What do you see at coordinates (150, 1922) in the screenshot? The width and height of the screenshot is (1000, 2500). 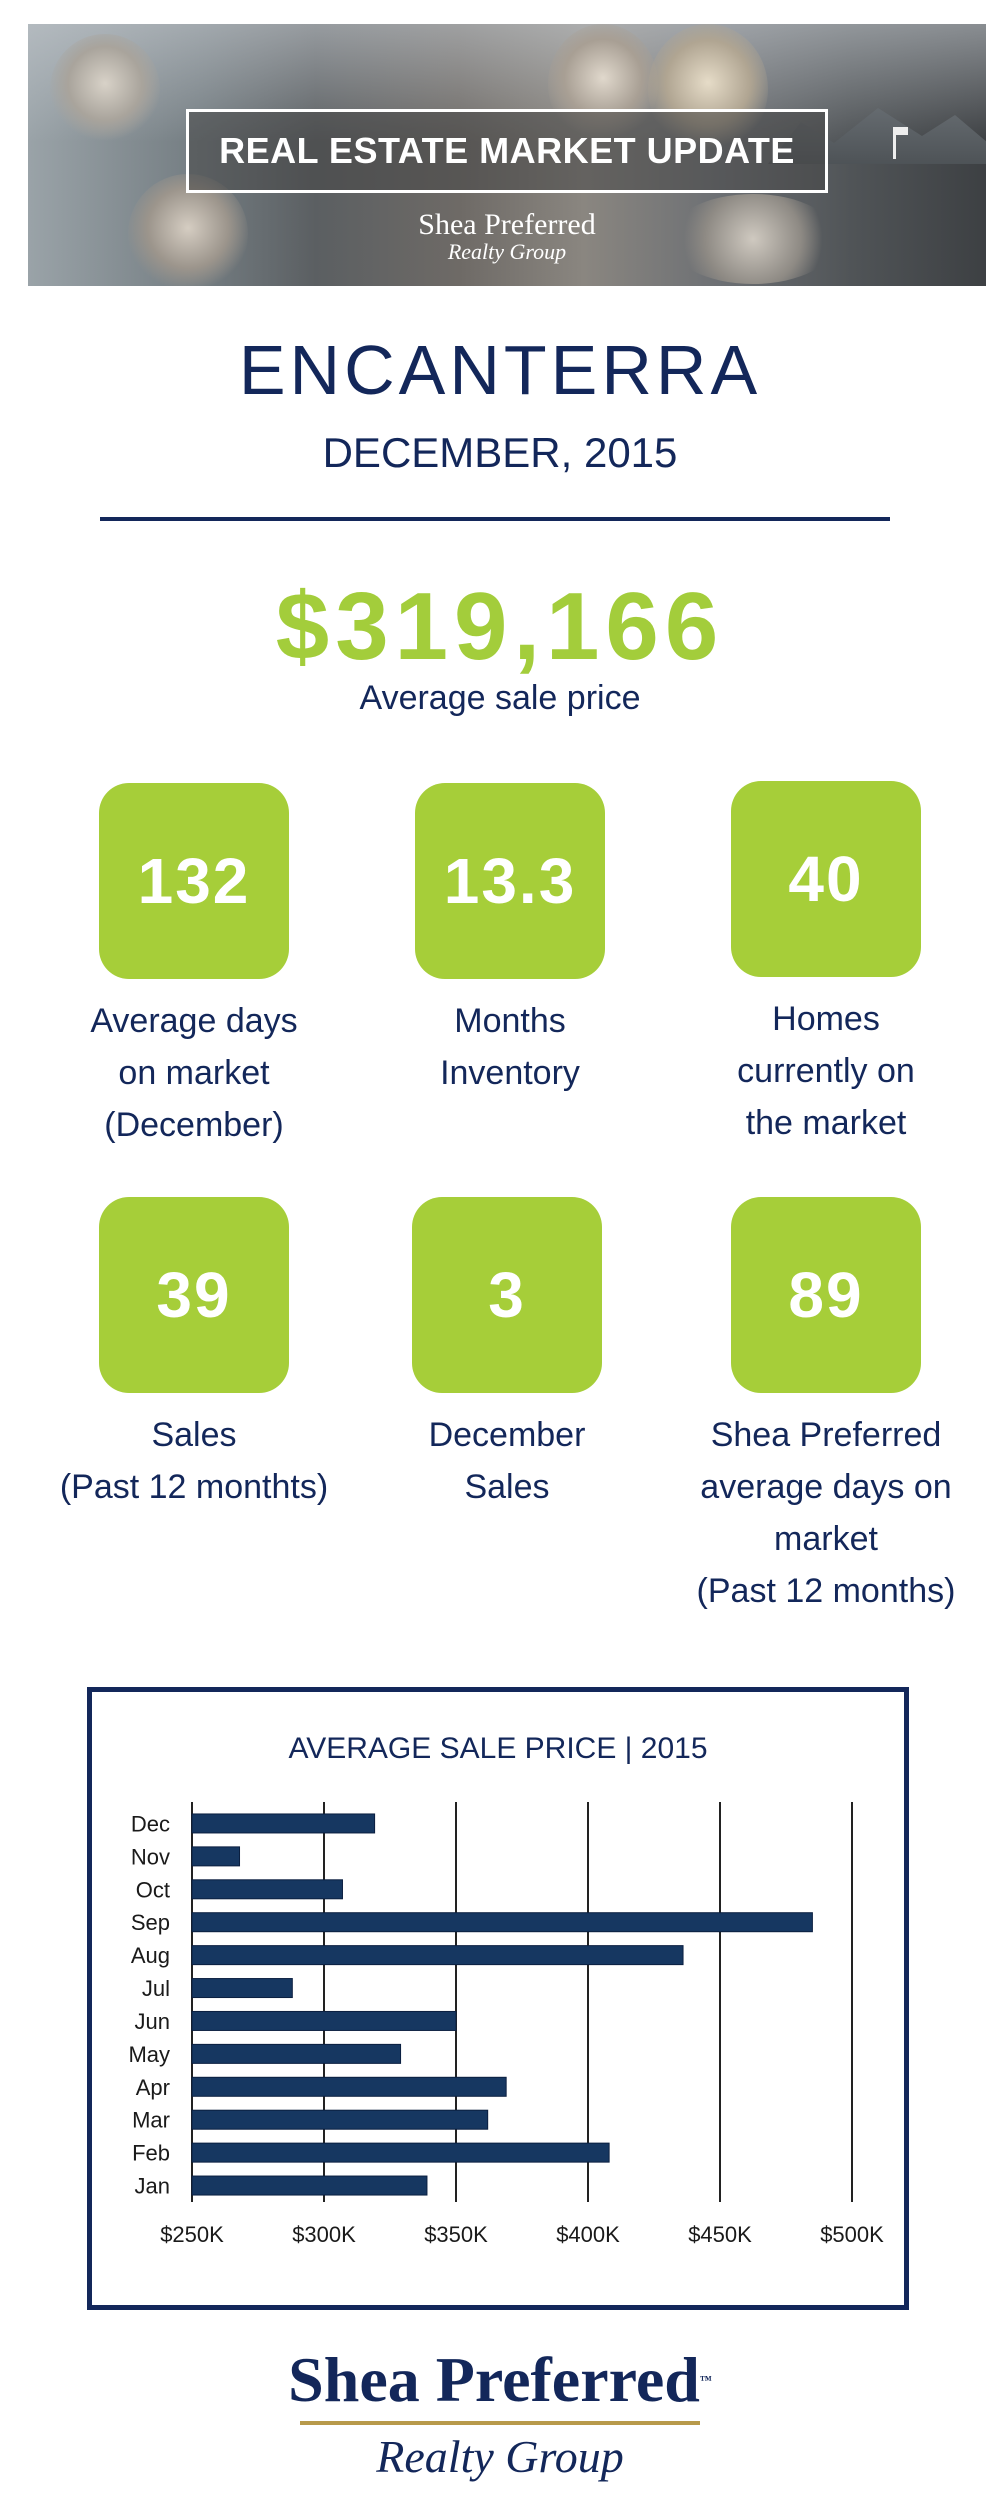 I see `y-tick-label: Sep` at bounding box center [150, 1922].